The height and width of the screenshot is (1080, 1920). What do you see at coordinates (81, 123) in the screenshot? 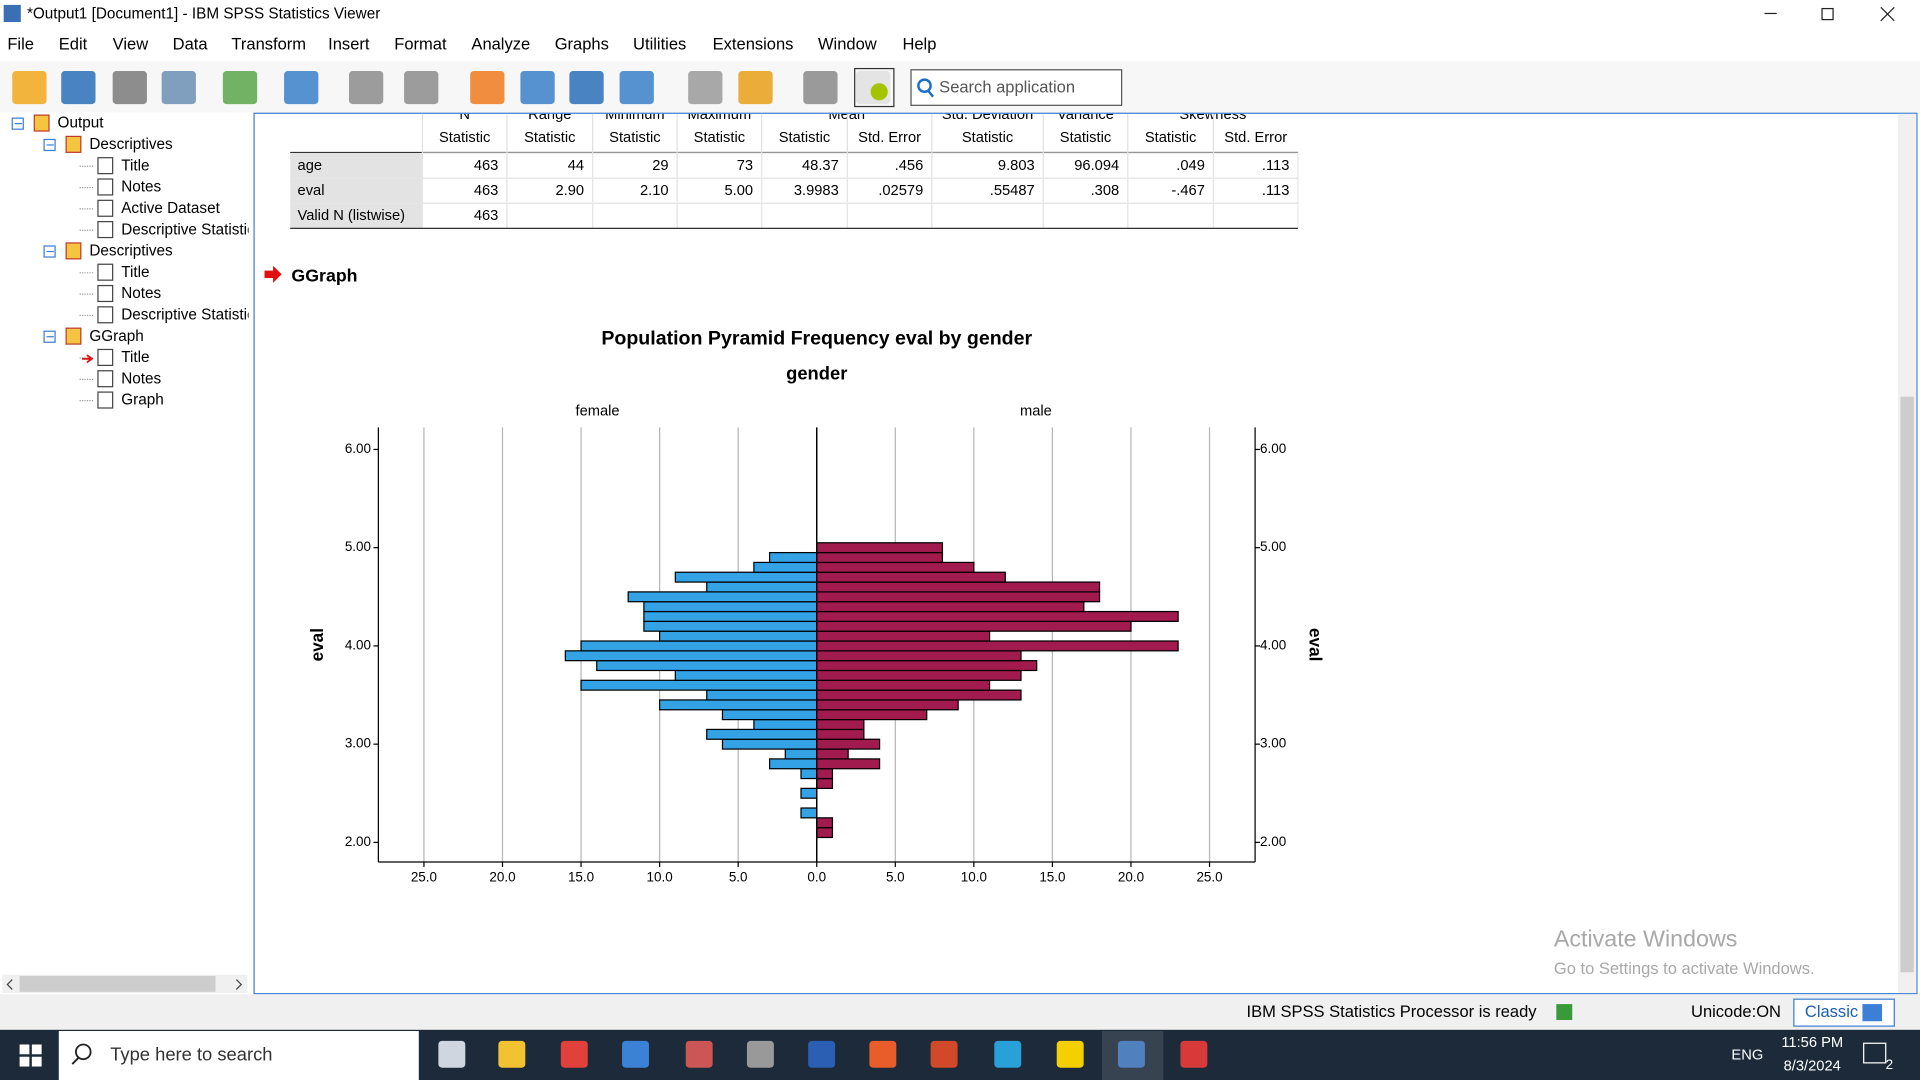
I see `tree-node-label: Output` at bounding box center [81, 123].